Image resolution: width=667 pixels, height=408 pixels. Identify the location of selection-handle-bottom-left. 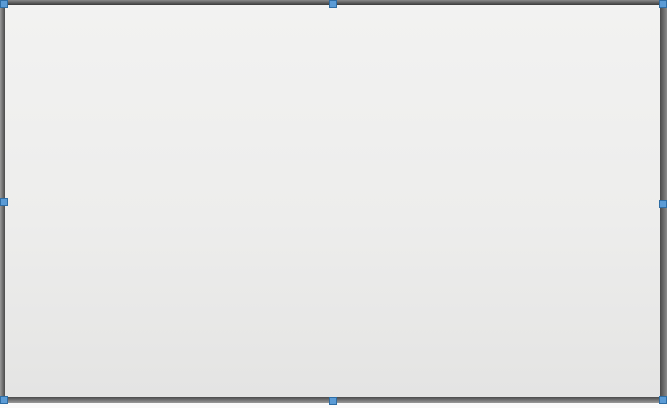
(4, 400).